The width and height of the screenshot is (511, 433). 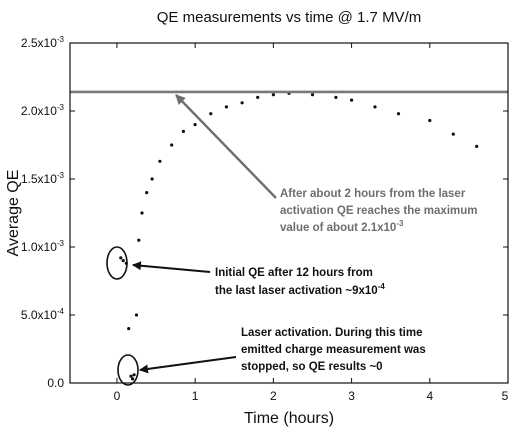 What do you see at coordinates (312, 367) in the screenshot?
I see `annotation-laser-line-3: stopped, so QE results ~0` at bounding box center [312, 367].